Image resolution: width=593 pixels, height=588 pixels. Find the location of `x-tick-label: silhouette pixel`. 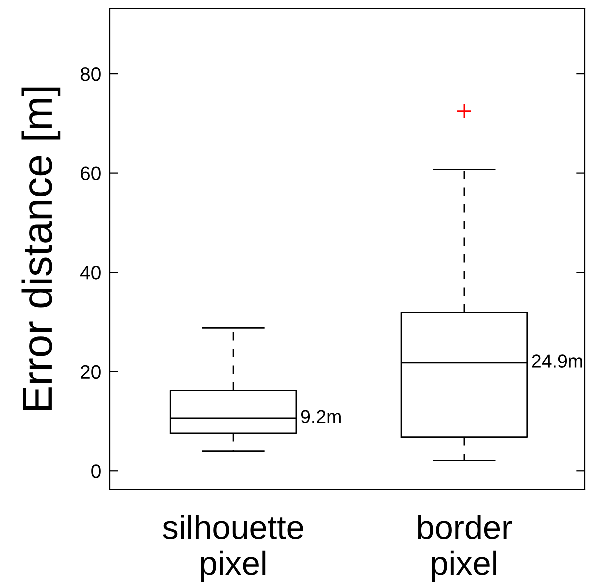

x-tick-label: silhouette pixel is located at coordinates (233, 548).